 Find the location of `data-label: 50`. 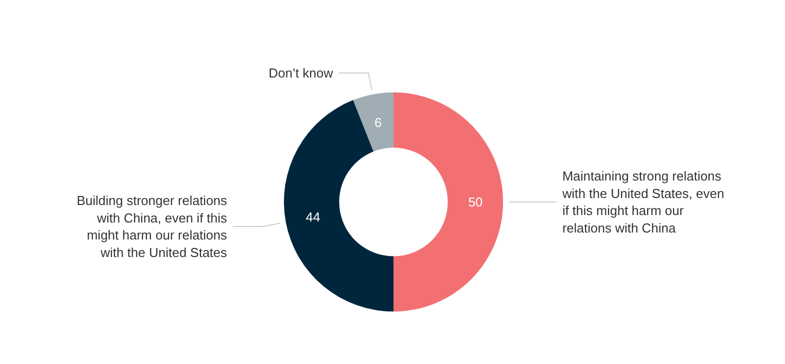

data-label: 50 is located at coordinates (475, 202).